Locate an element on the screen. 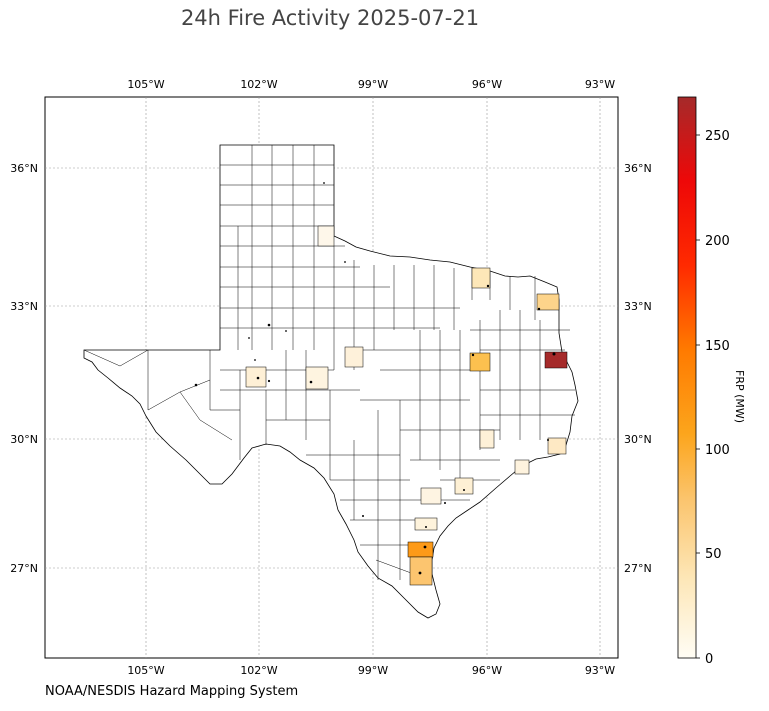  lat-tick-right: 33°N is located at coordinates (638, 306).